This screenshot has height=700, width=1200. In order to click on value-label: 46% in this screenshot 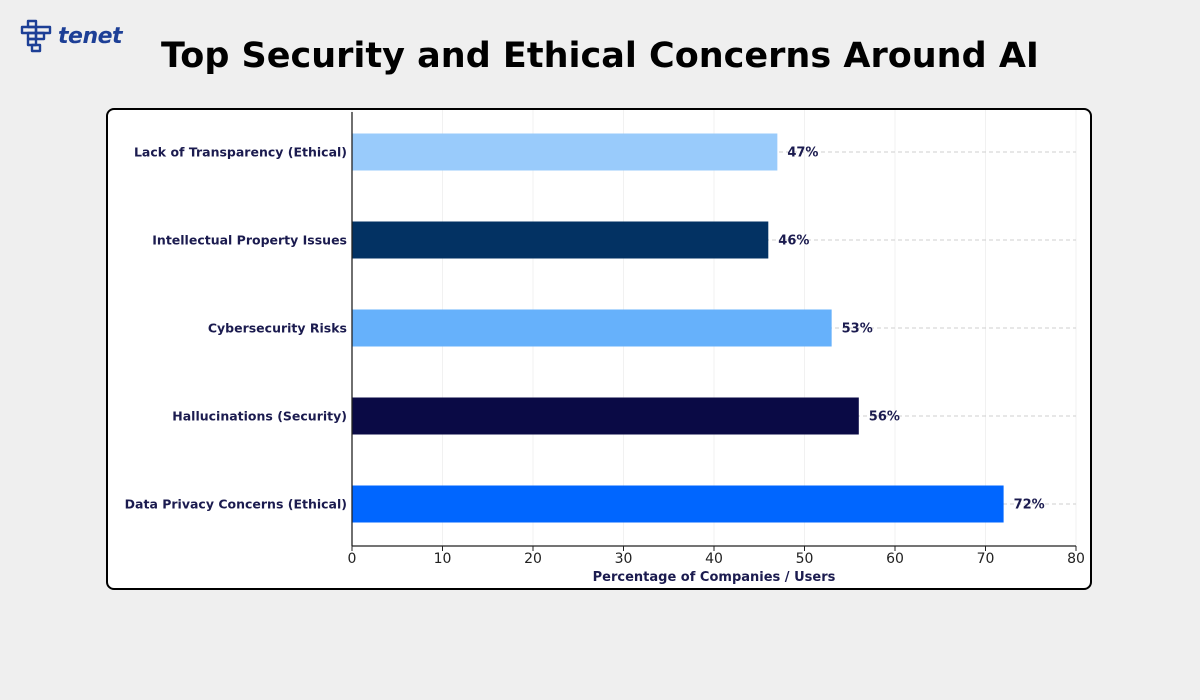, I will do `click(793, 241)`.